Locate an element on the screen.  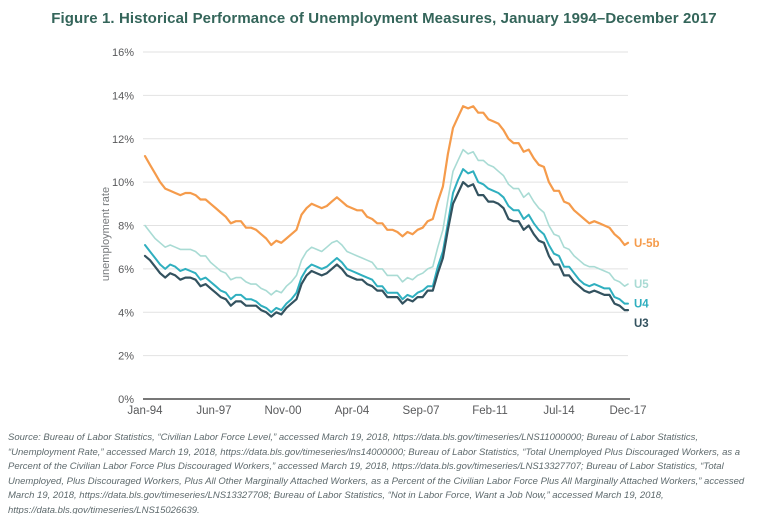
series-label-u5b: U-5b is located at coordinates (647, 244).